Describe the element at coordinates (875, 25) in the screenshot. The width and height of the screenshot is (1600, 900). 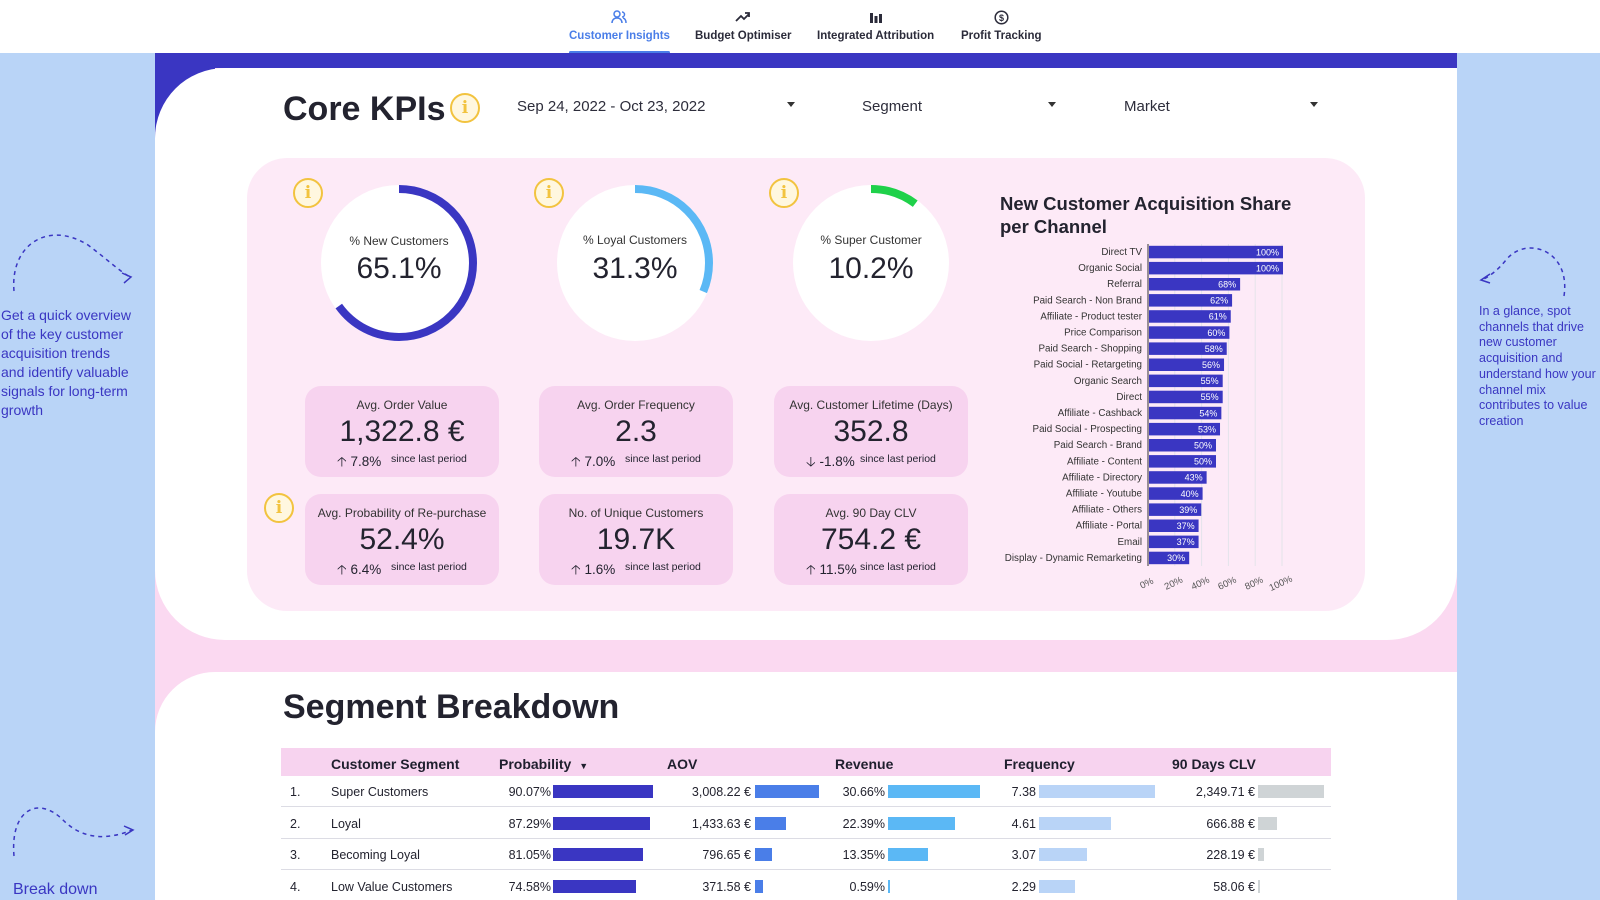
I see `tab-integrated-attribution: Integrated Attribution` at that location.